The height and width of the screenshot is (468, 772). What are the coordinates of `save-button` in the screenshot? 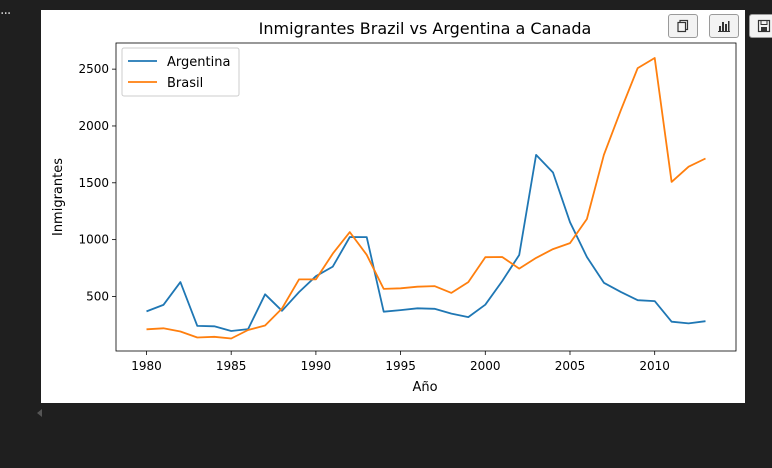 It's located at (760, 26).